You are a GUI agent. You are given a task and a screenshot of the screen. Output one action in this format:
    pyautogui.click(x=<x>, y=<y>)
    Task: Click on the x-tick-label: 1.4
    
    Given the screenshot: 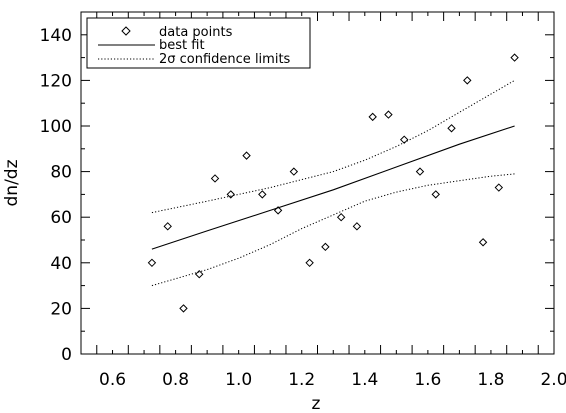 What is the action you would take?
    pyautogui.click(x=364, y=380)
    